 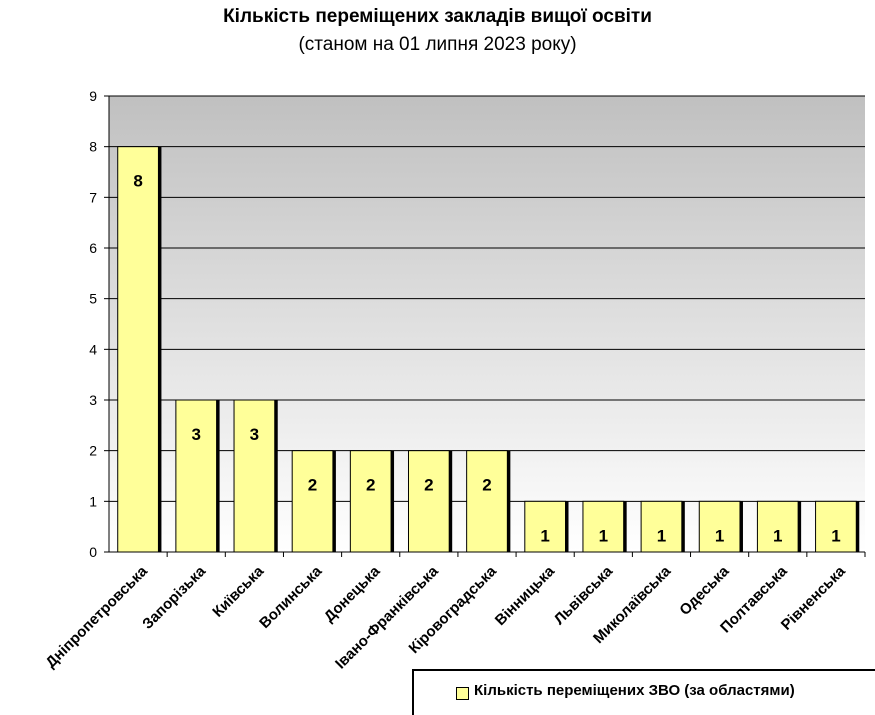 I want to click on x-tick-label: Донецька, so click(x=352, y=593).